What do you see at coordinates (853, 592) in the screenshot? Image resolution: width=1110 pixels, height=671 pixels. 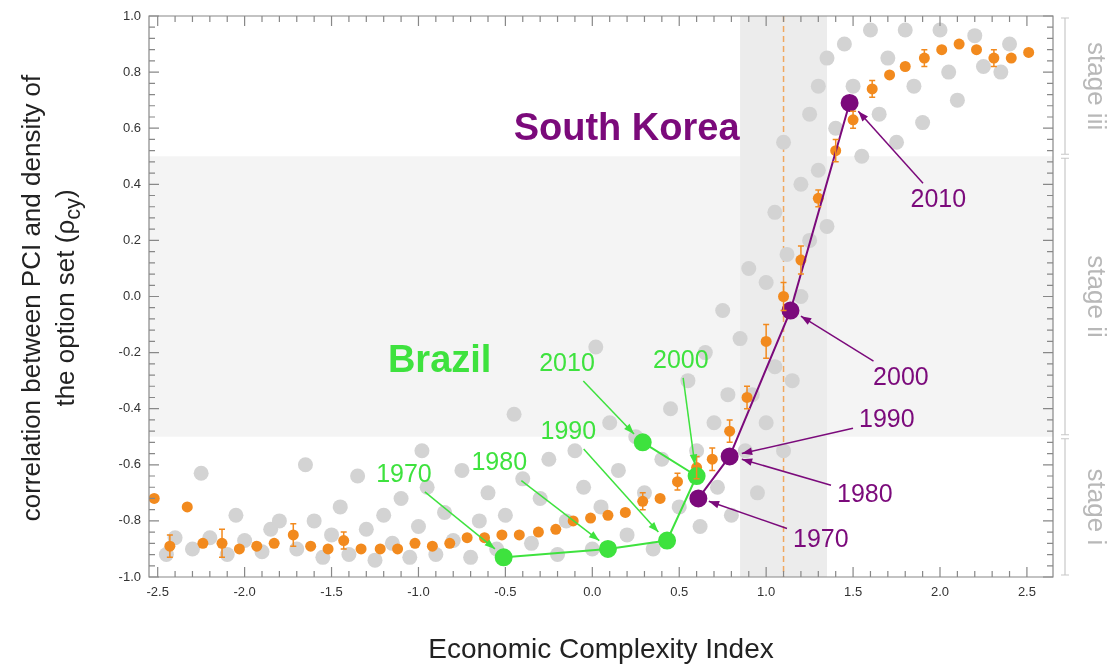 I see `x-tick-label: 1.5` at bounding box center [853, 592].